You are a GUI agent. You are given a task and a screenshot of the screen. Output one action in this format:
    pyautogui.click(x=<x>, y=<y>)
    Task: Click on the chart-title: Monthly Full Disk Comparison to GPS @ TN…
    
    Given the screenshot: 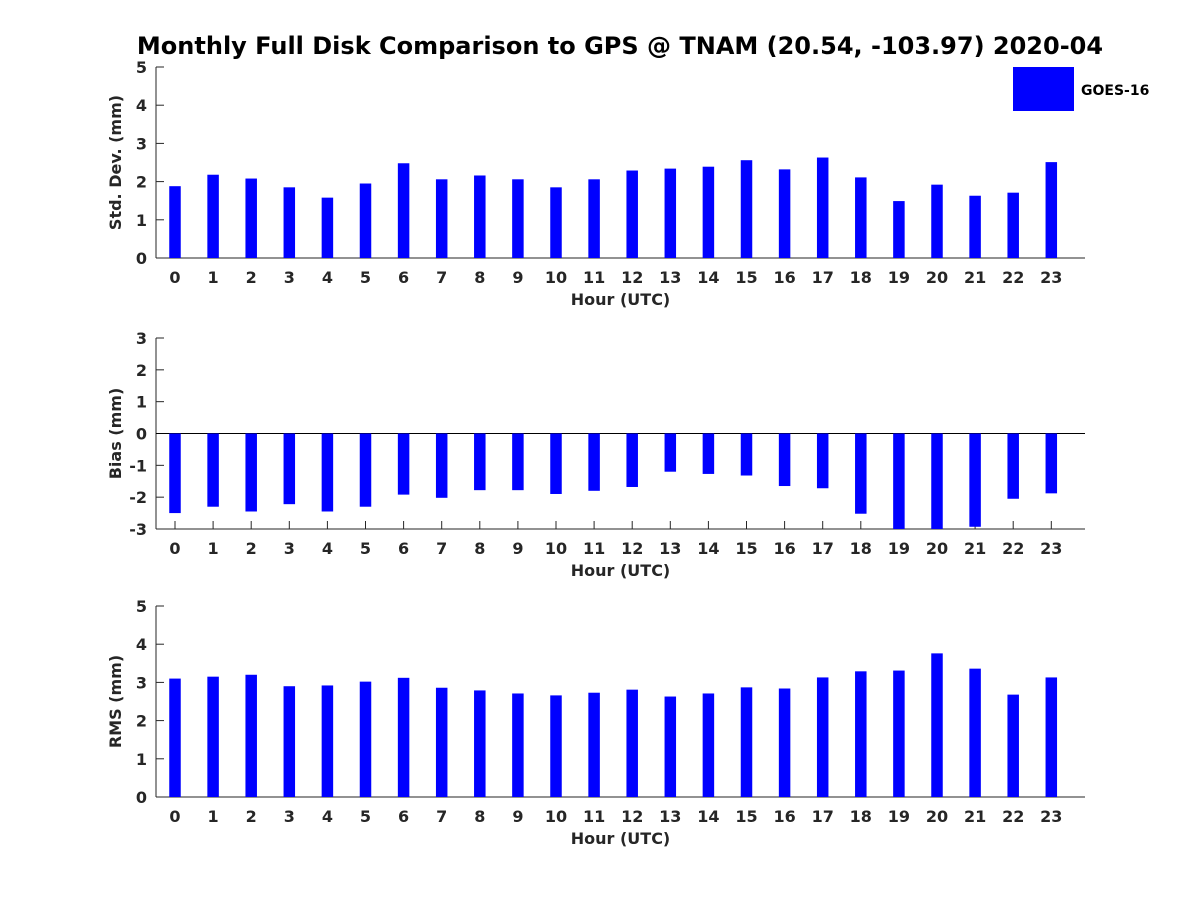 What is the action you would take?
    pyautogui.click(x=620, y=46)
    